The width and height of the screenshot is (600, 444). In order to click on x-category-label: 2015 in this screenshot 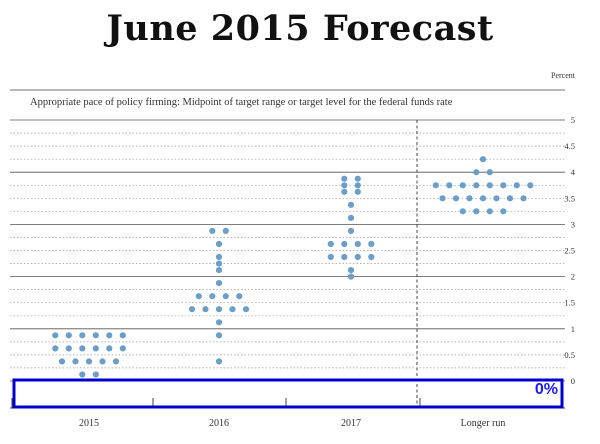, I will do `click(89, 423)`.